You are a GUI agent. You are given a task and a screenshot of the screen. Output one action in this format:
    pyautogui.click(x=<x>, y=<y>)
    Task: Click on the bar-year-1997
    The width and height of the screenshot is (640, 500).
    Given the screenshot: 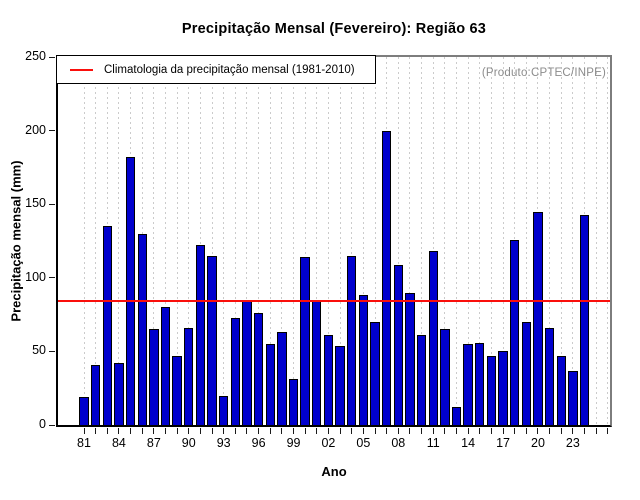 What is the action you would take?
    pyautogui.click(x=270, y=384)
    